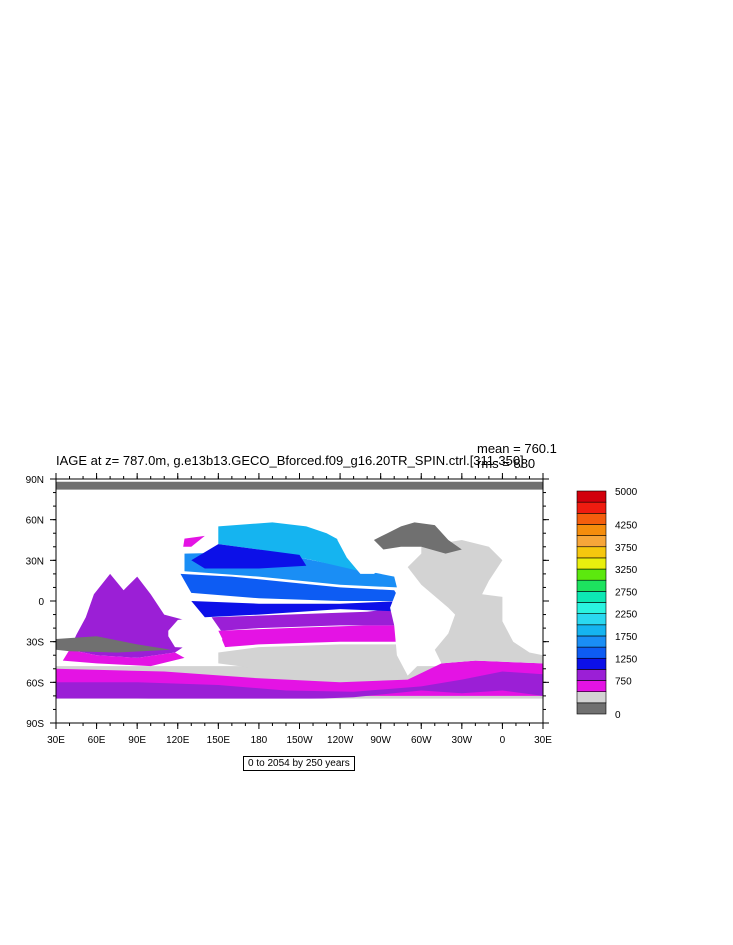 The image size is (733, 945). What do you see at coordinates (626, 570) in the screenshot?
I see `colorbar-label: 3250` at bounding box center [626, 570].